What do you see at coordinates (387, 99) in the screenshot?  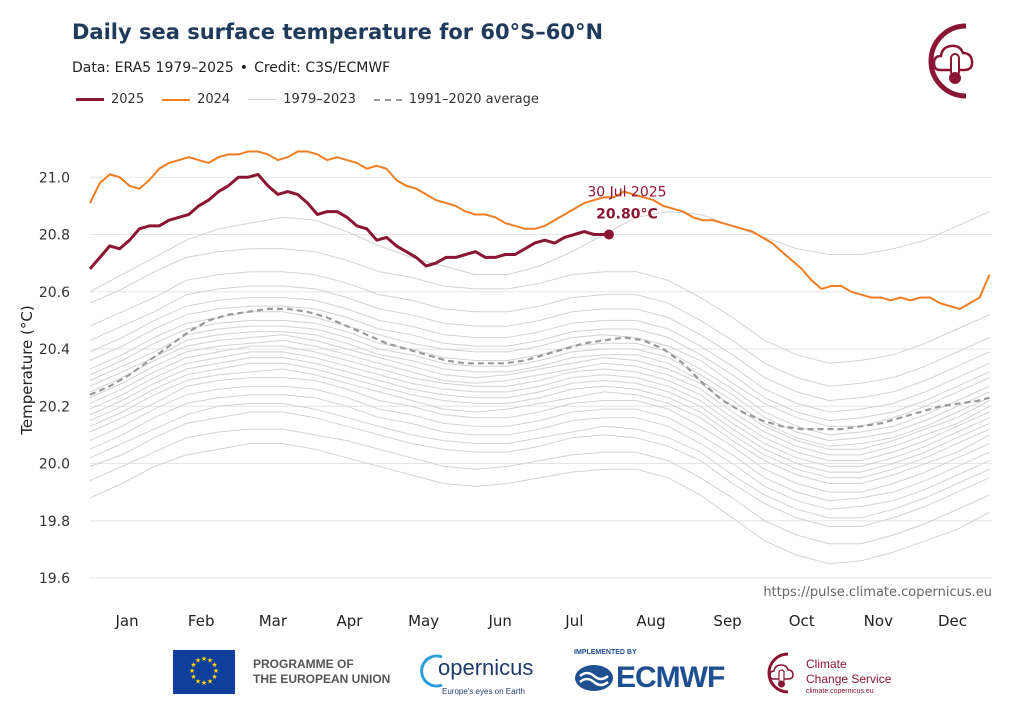 I see `legend-swatch-average` at bounding box center [387, 99].